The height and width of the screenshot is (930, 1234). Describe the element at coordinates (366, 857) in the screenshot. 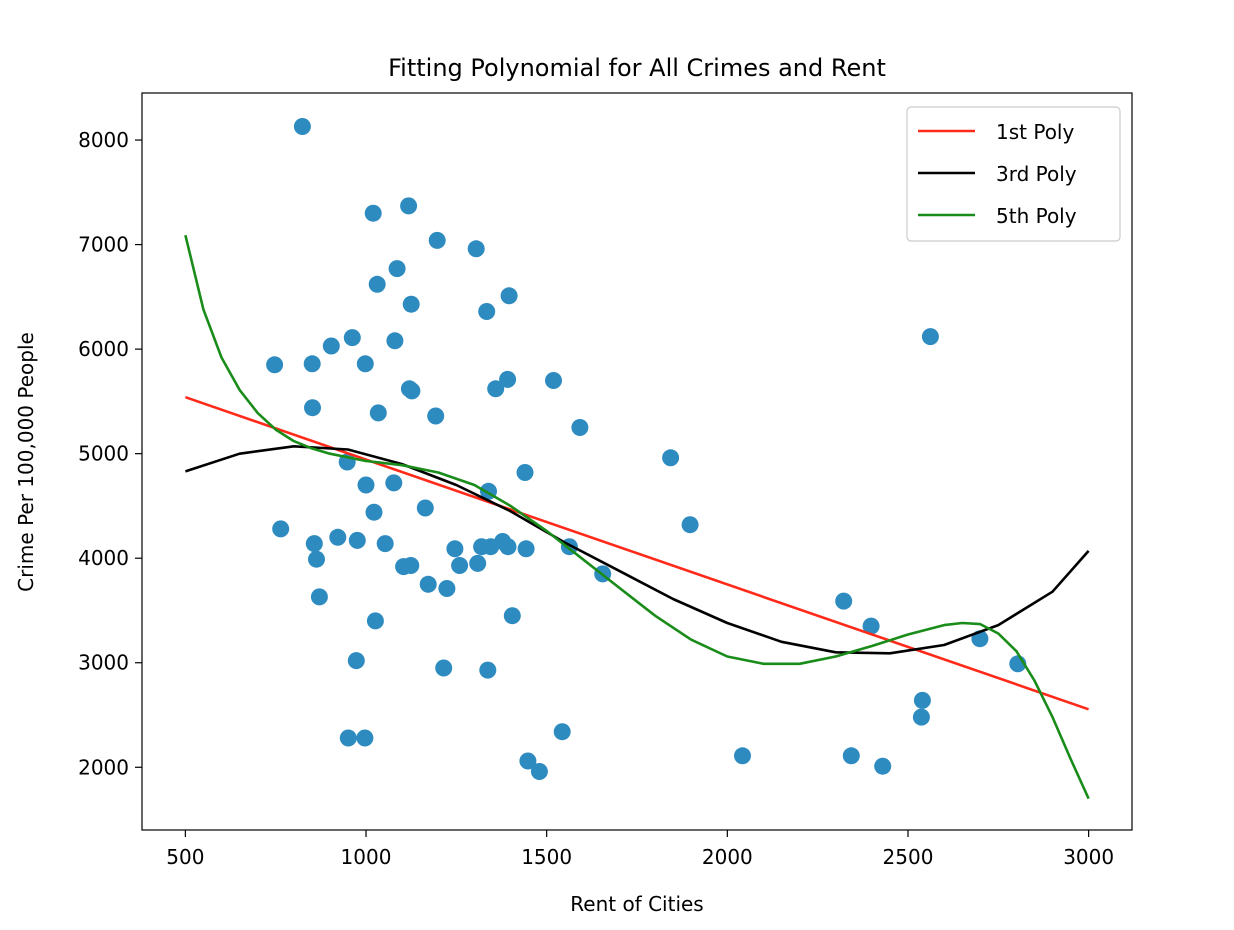

I see `x-tick-label: 1000` at that location.